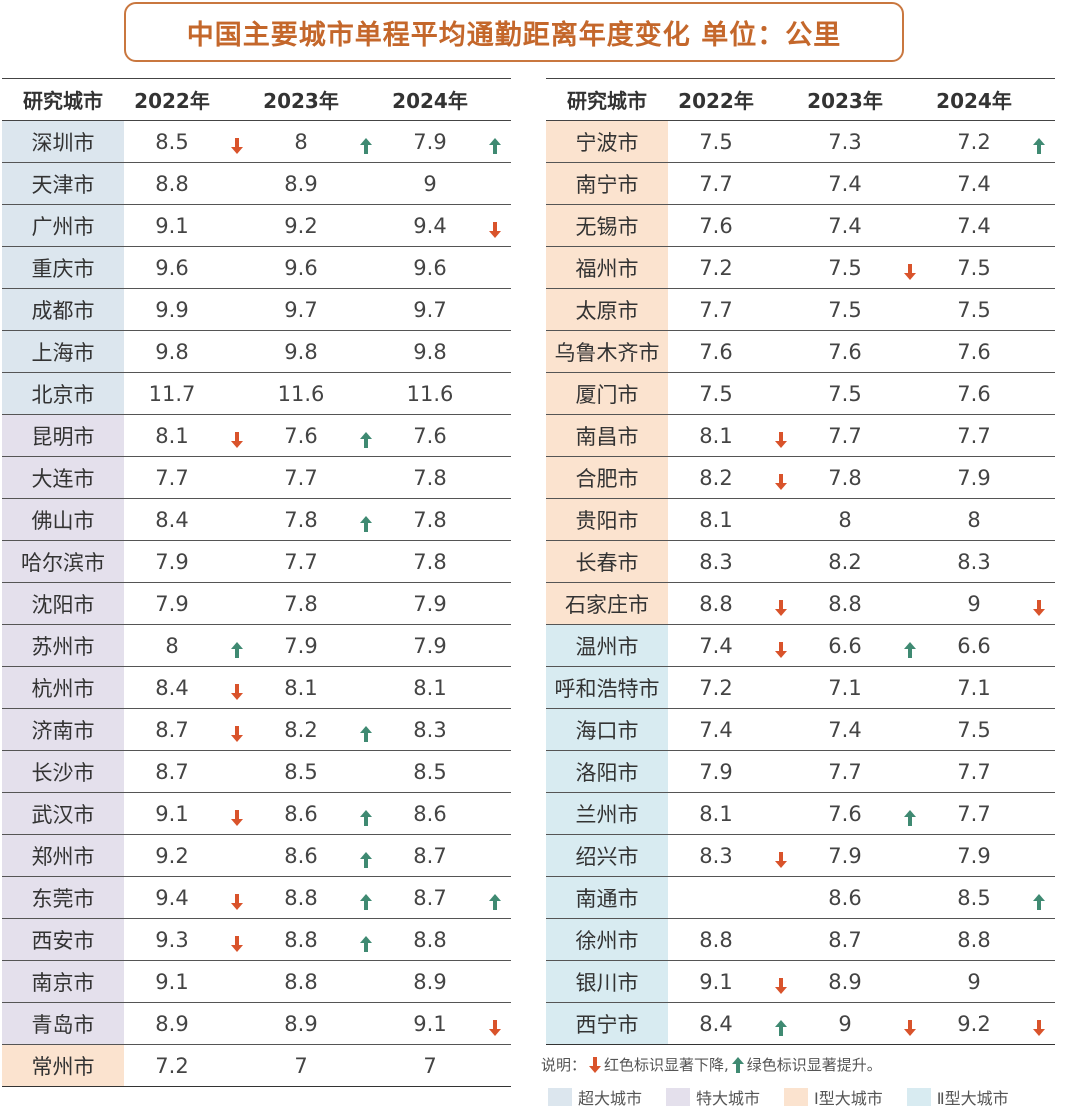 This screenshot has width=1080, height=1113. I want to click on city-name: 西宁市, so click(607, 1023).